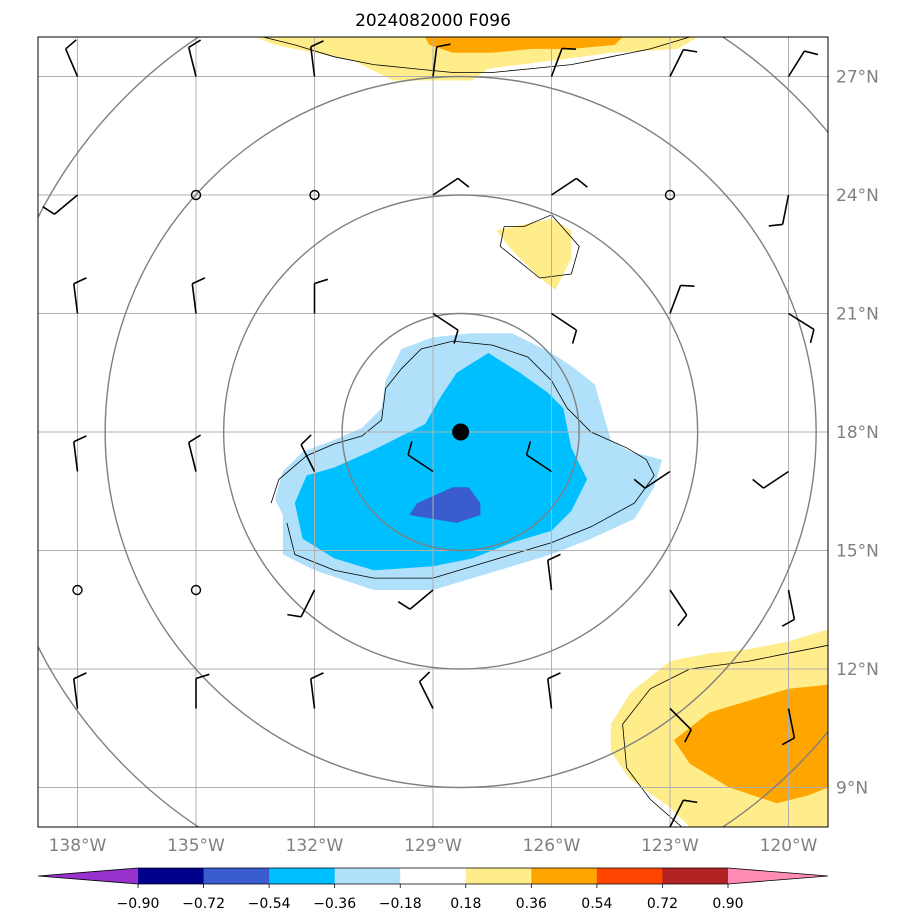 This screenshot has height=924, width=898. Describe the element at coordinates (857, 670) in the screenshot. I see `latitude-label: 12°N` at that location.